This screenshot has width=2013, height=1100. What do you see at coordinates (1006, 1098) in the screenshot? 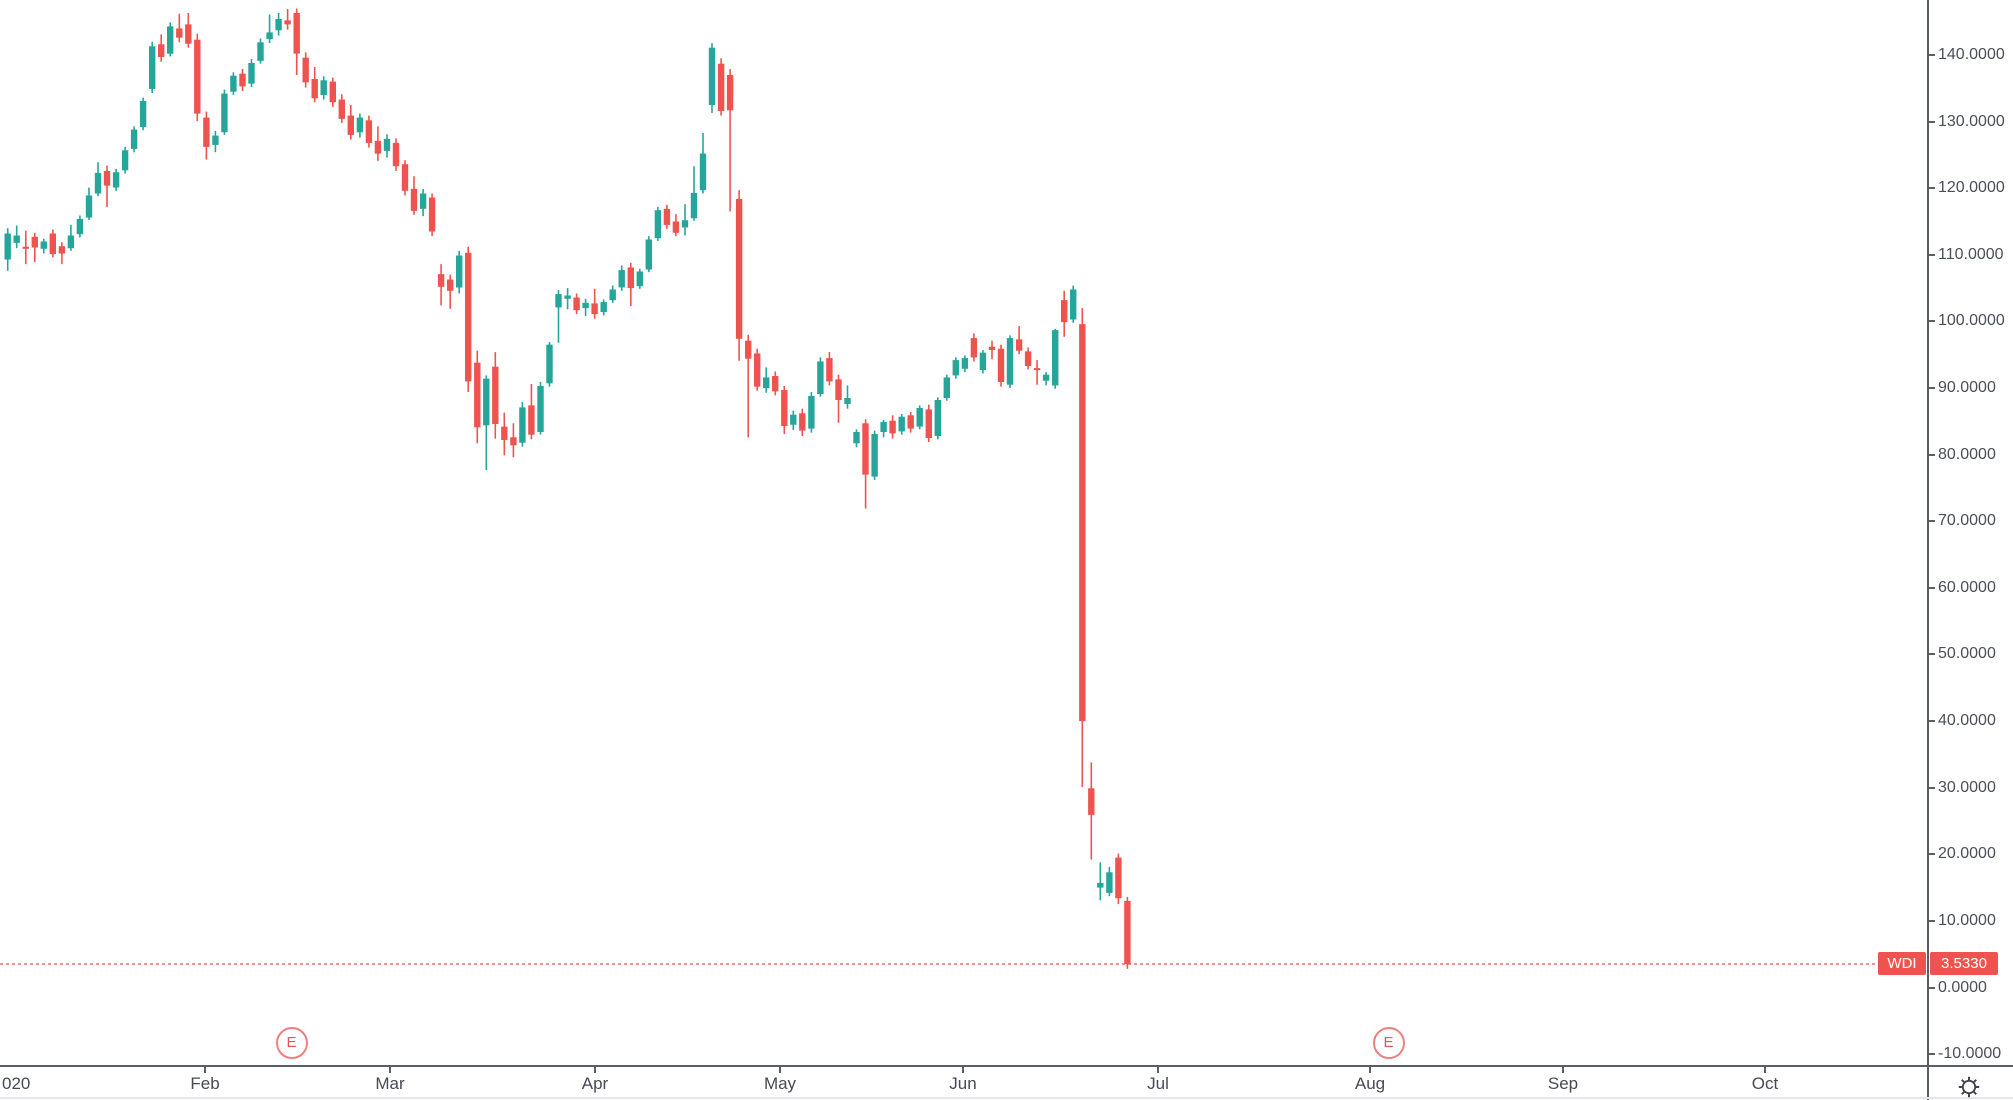
I see `pane-bottom-border` at bounding box center [1006, 1098].